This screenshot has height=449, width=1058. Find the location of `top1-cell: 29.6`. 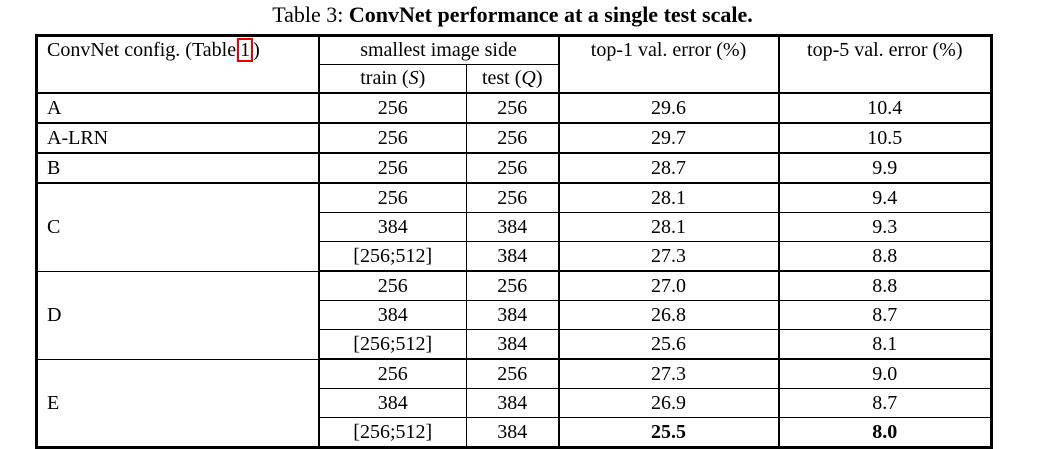

top1-cell: 29.6 is located at coordinates (669, 108).